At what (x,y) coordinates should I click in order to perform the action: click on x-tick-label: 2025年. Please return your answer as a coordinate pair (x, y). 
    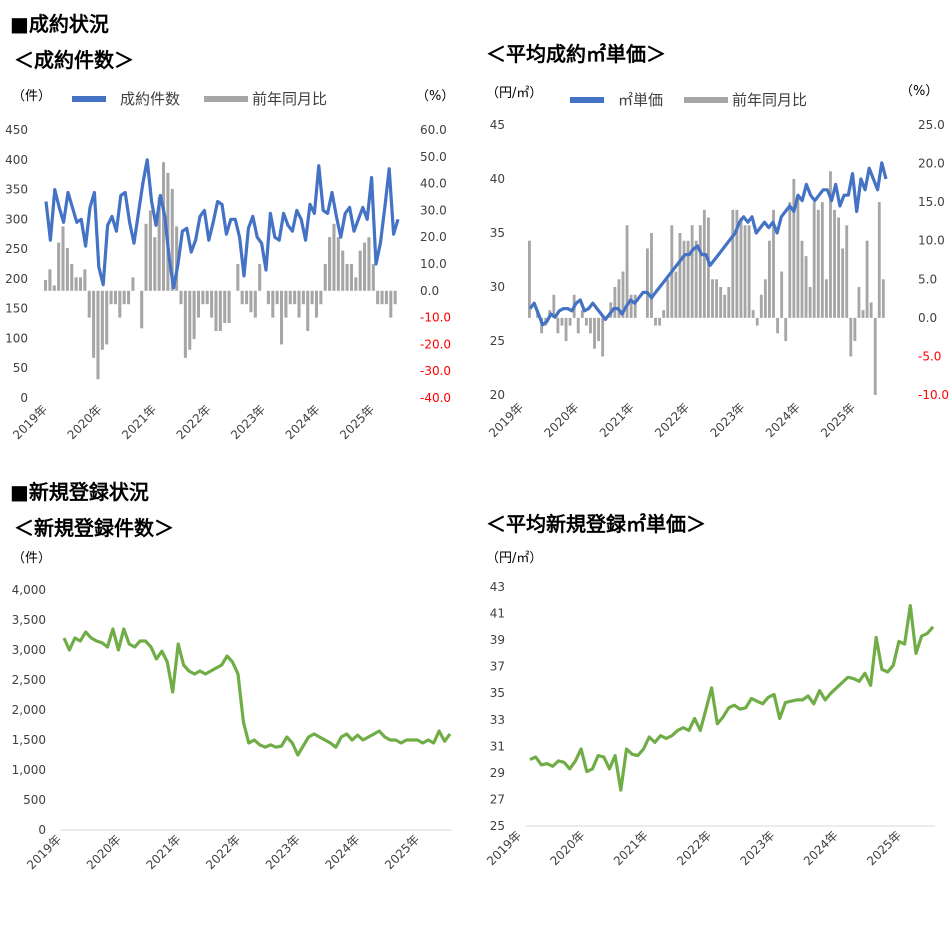
    Looking at the image, I should click on (838, 420).